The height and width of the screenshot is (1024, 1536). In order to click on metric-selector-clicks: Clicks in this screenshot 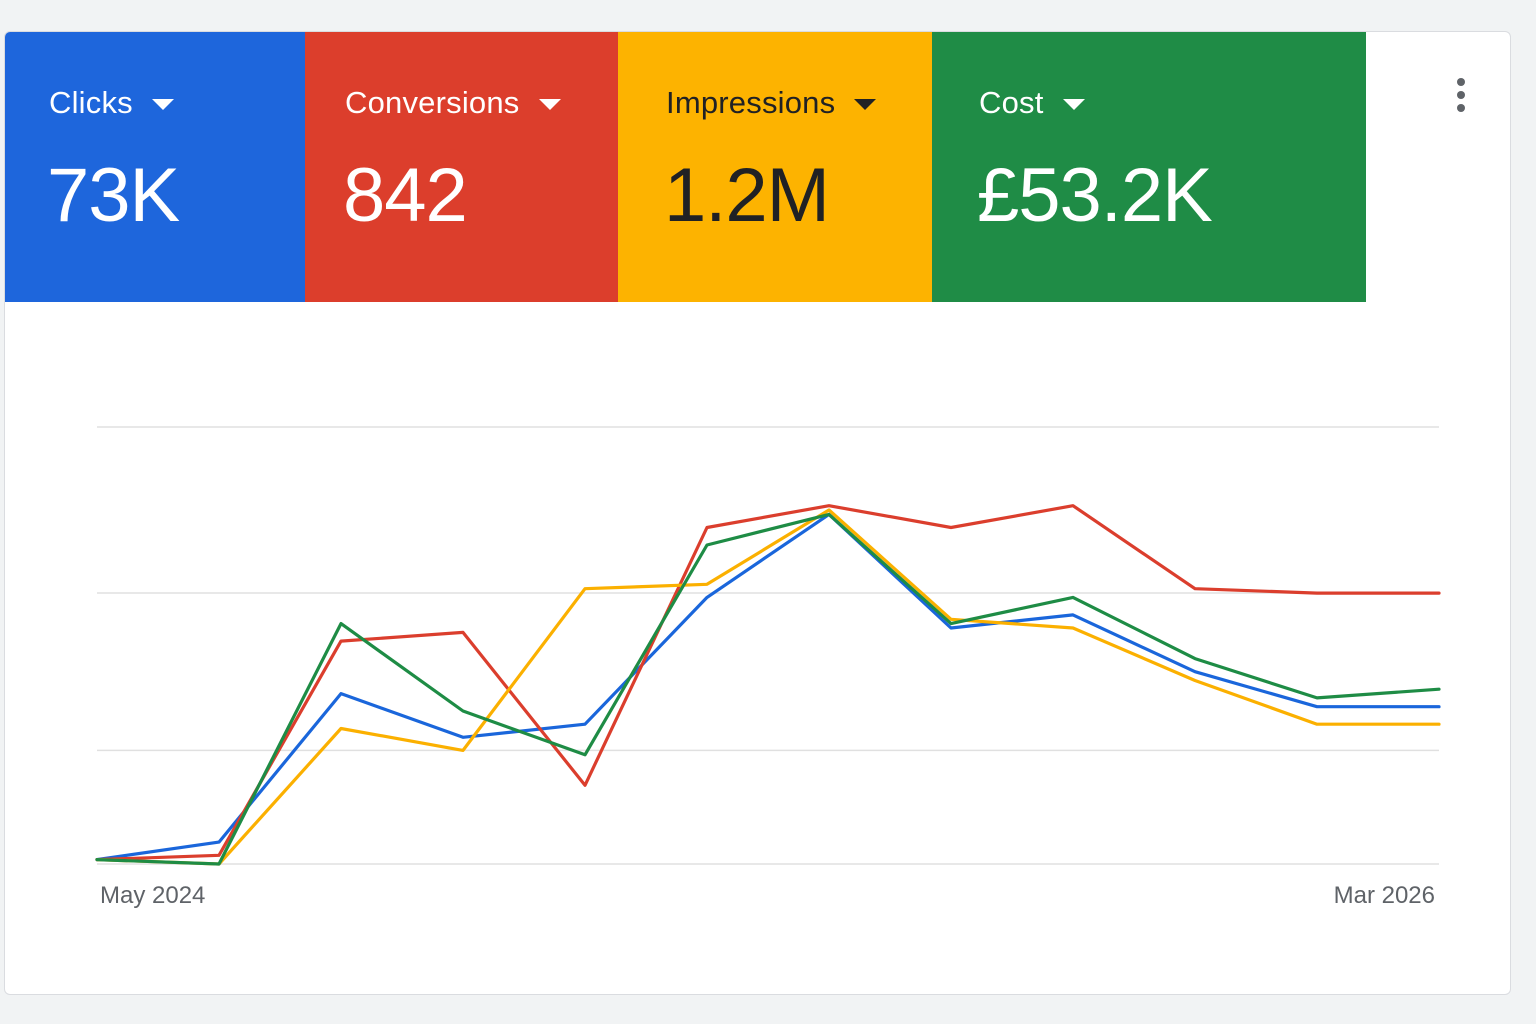, I will do `click(111, 103)`.